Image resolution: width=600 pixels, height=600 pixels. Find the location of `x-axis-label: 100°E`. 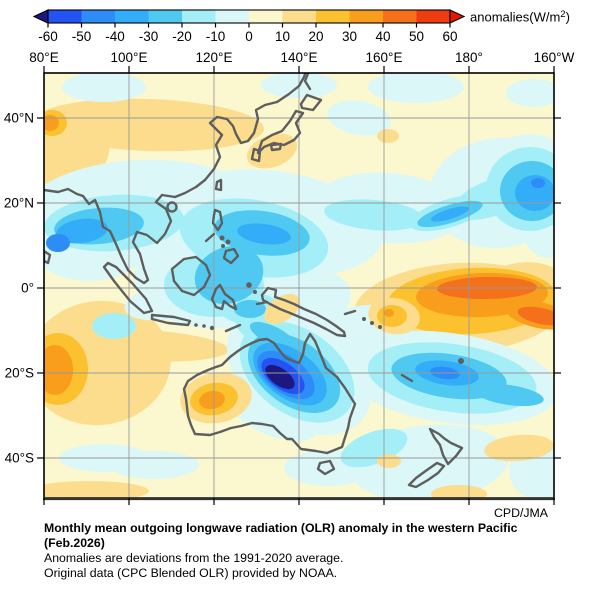

x-axis-label: 100°E is located at coordinates (129, 57).